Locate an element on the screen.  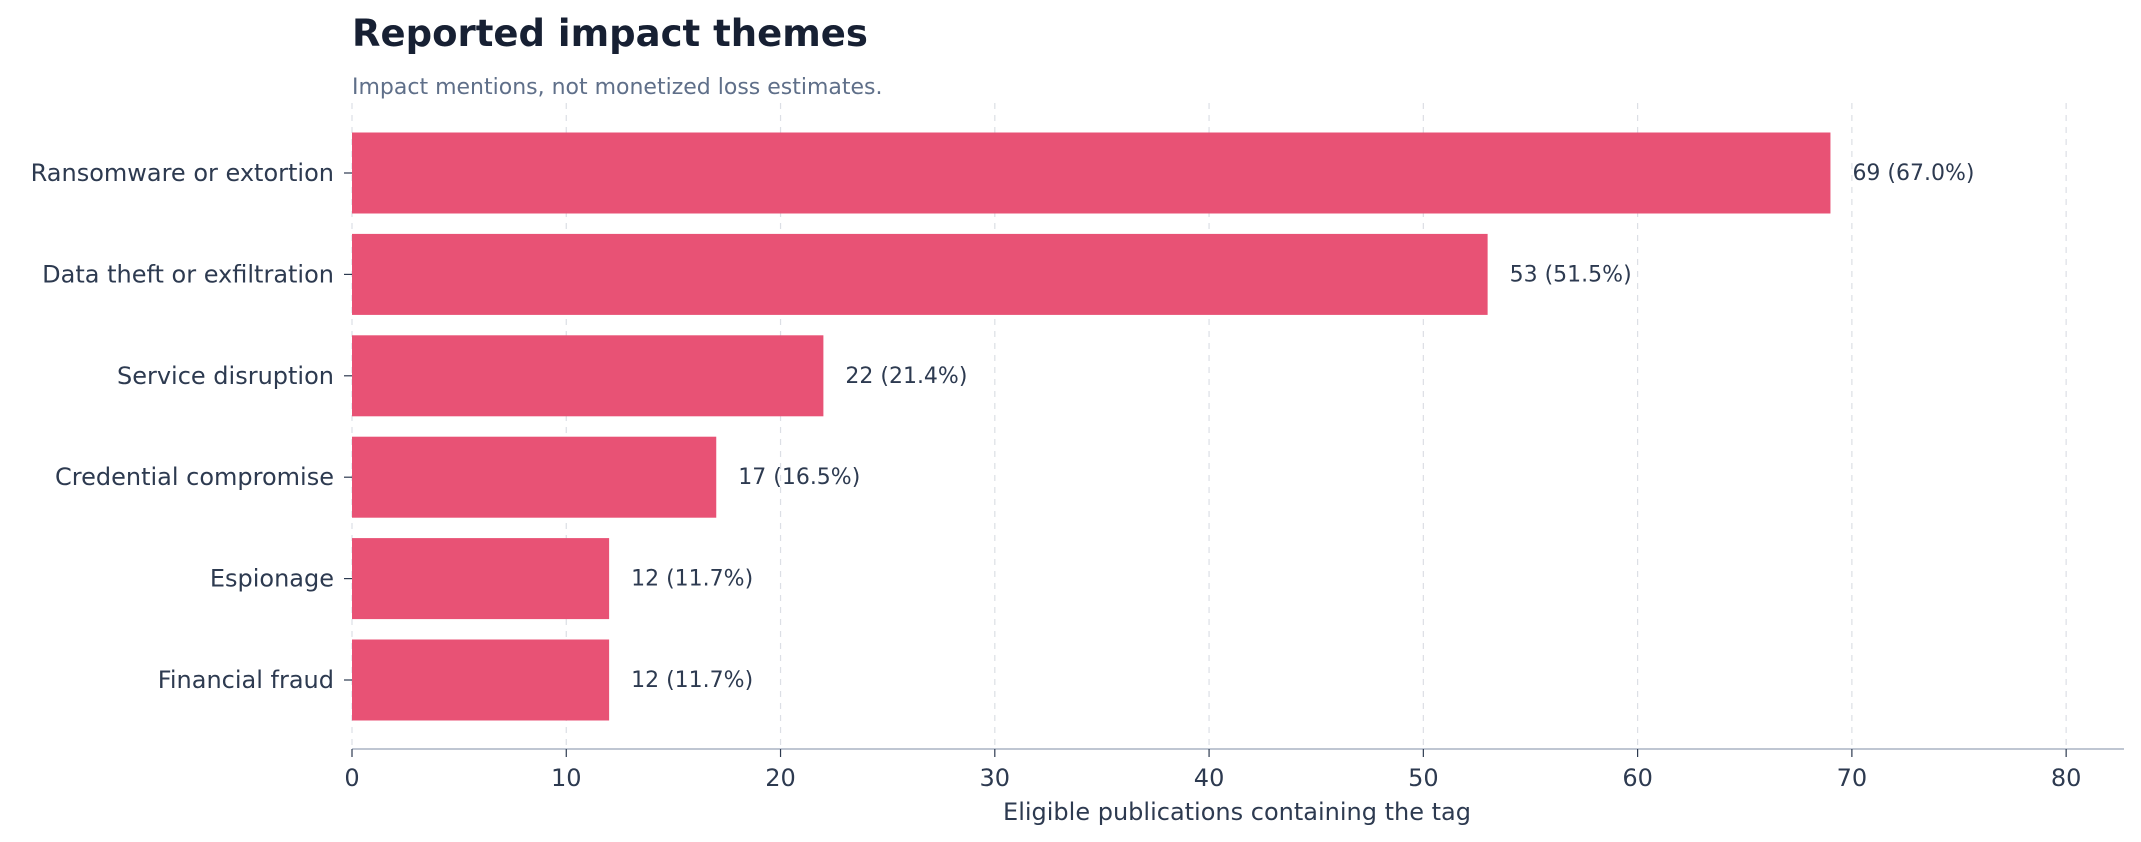
x-tick-label: 60 is located at coordinates (1637, 778).